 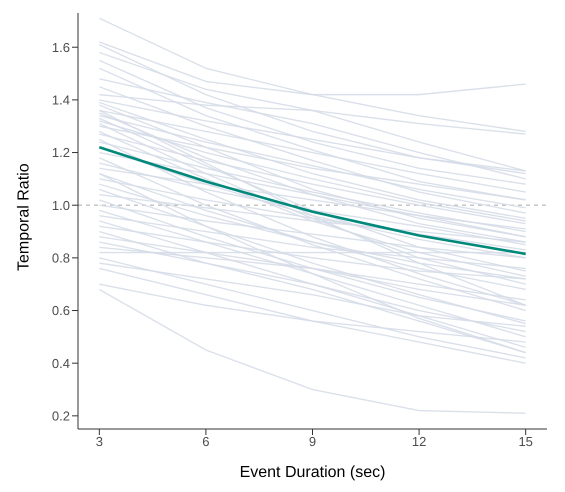 What do you see at coordinates (206, 442) in the screenshot?
I see `x-tick-label: 6` at bounding box center [206, 442].